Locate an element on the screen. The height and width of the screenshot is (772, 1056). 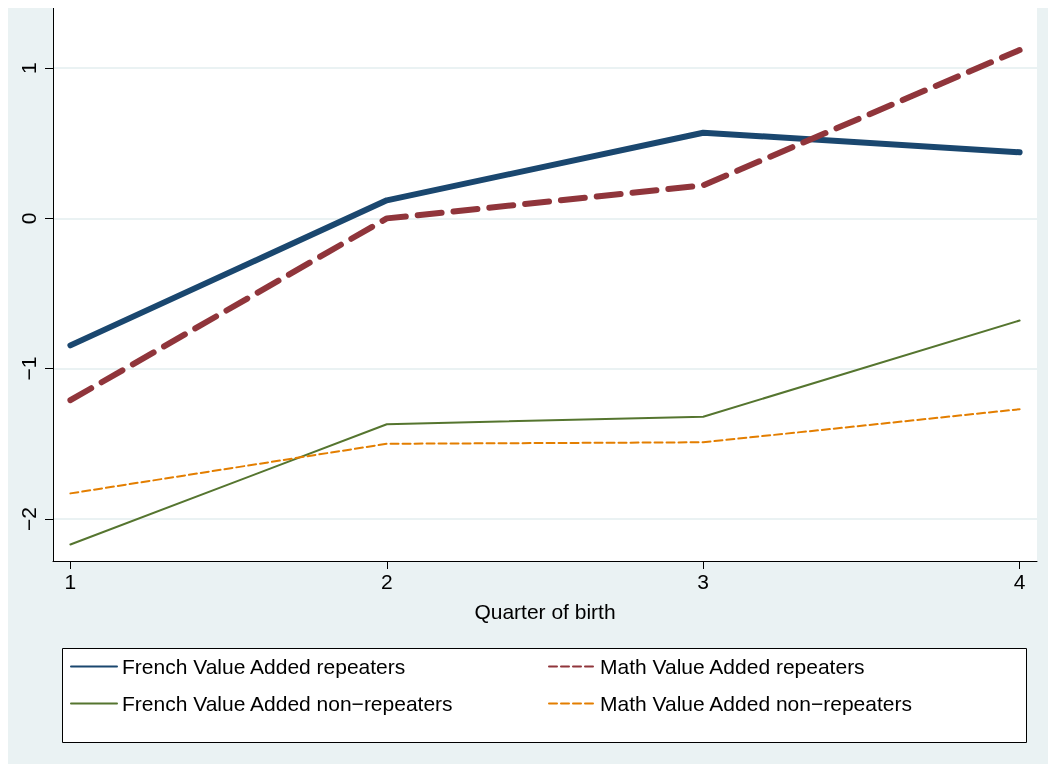
x-tick-label: 3 is located at coordinates (703, 581).